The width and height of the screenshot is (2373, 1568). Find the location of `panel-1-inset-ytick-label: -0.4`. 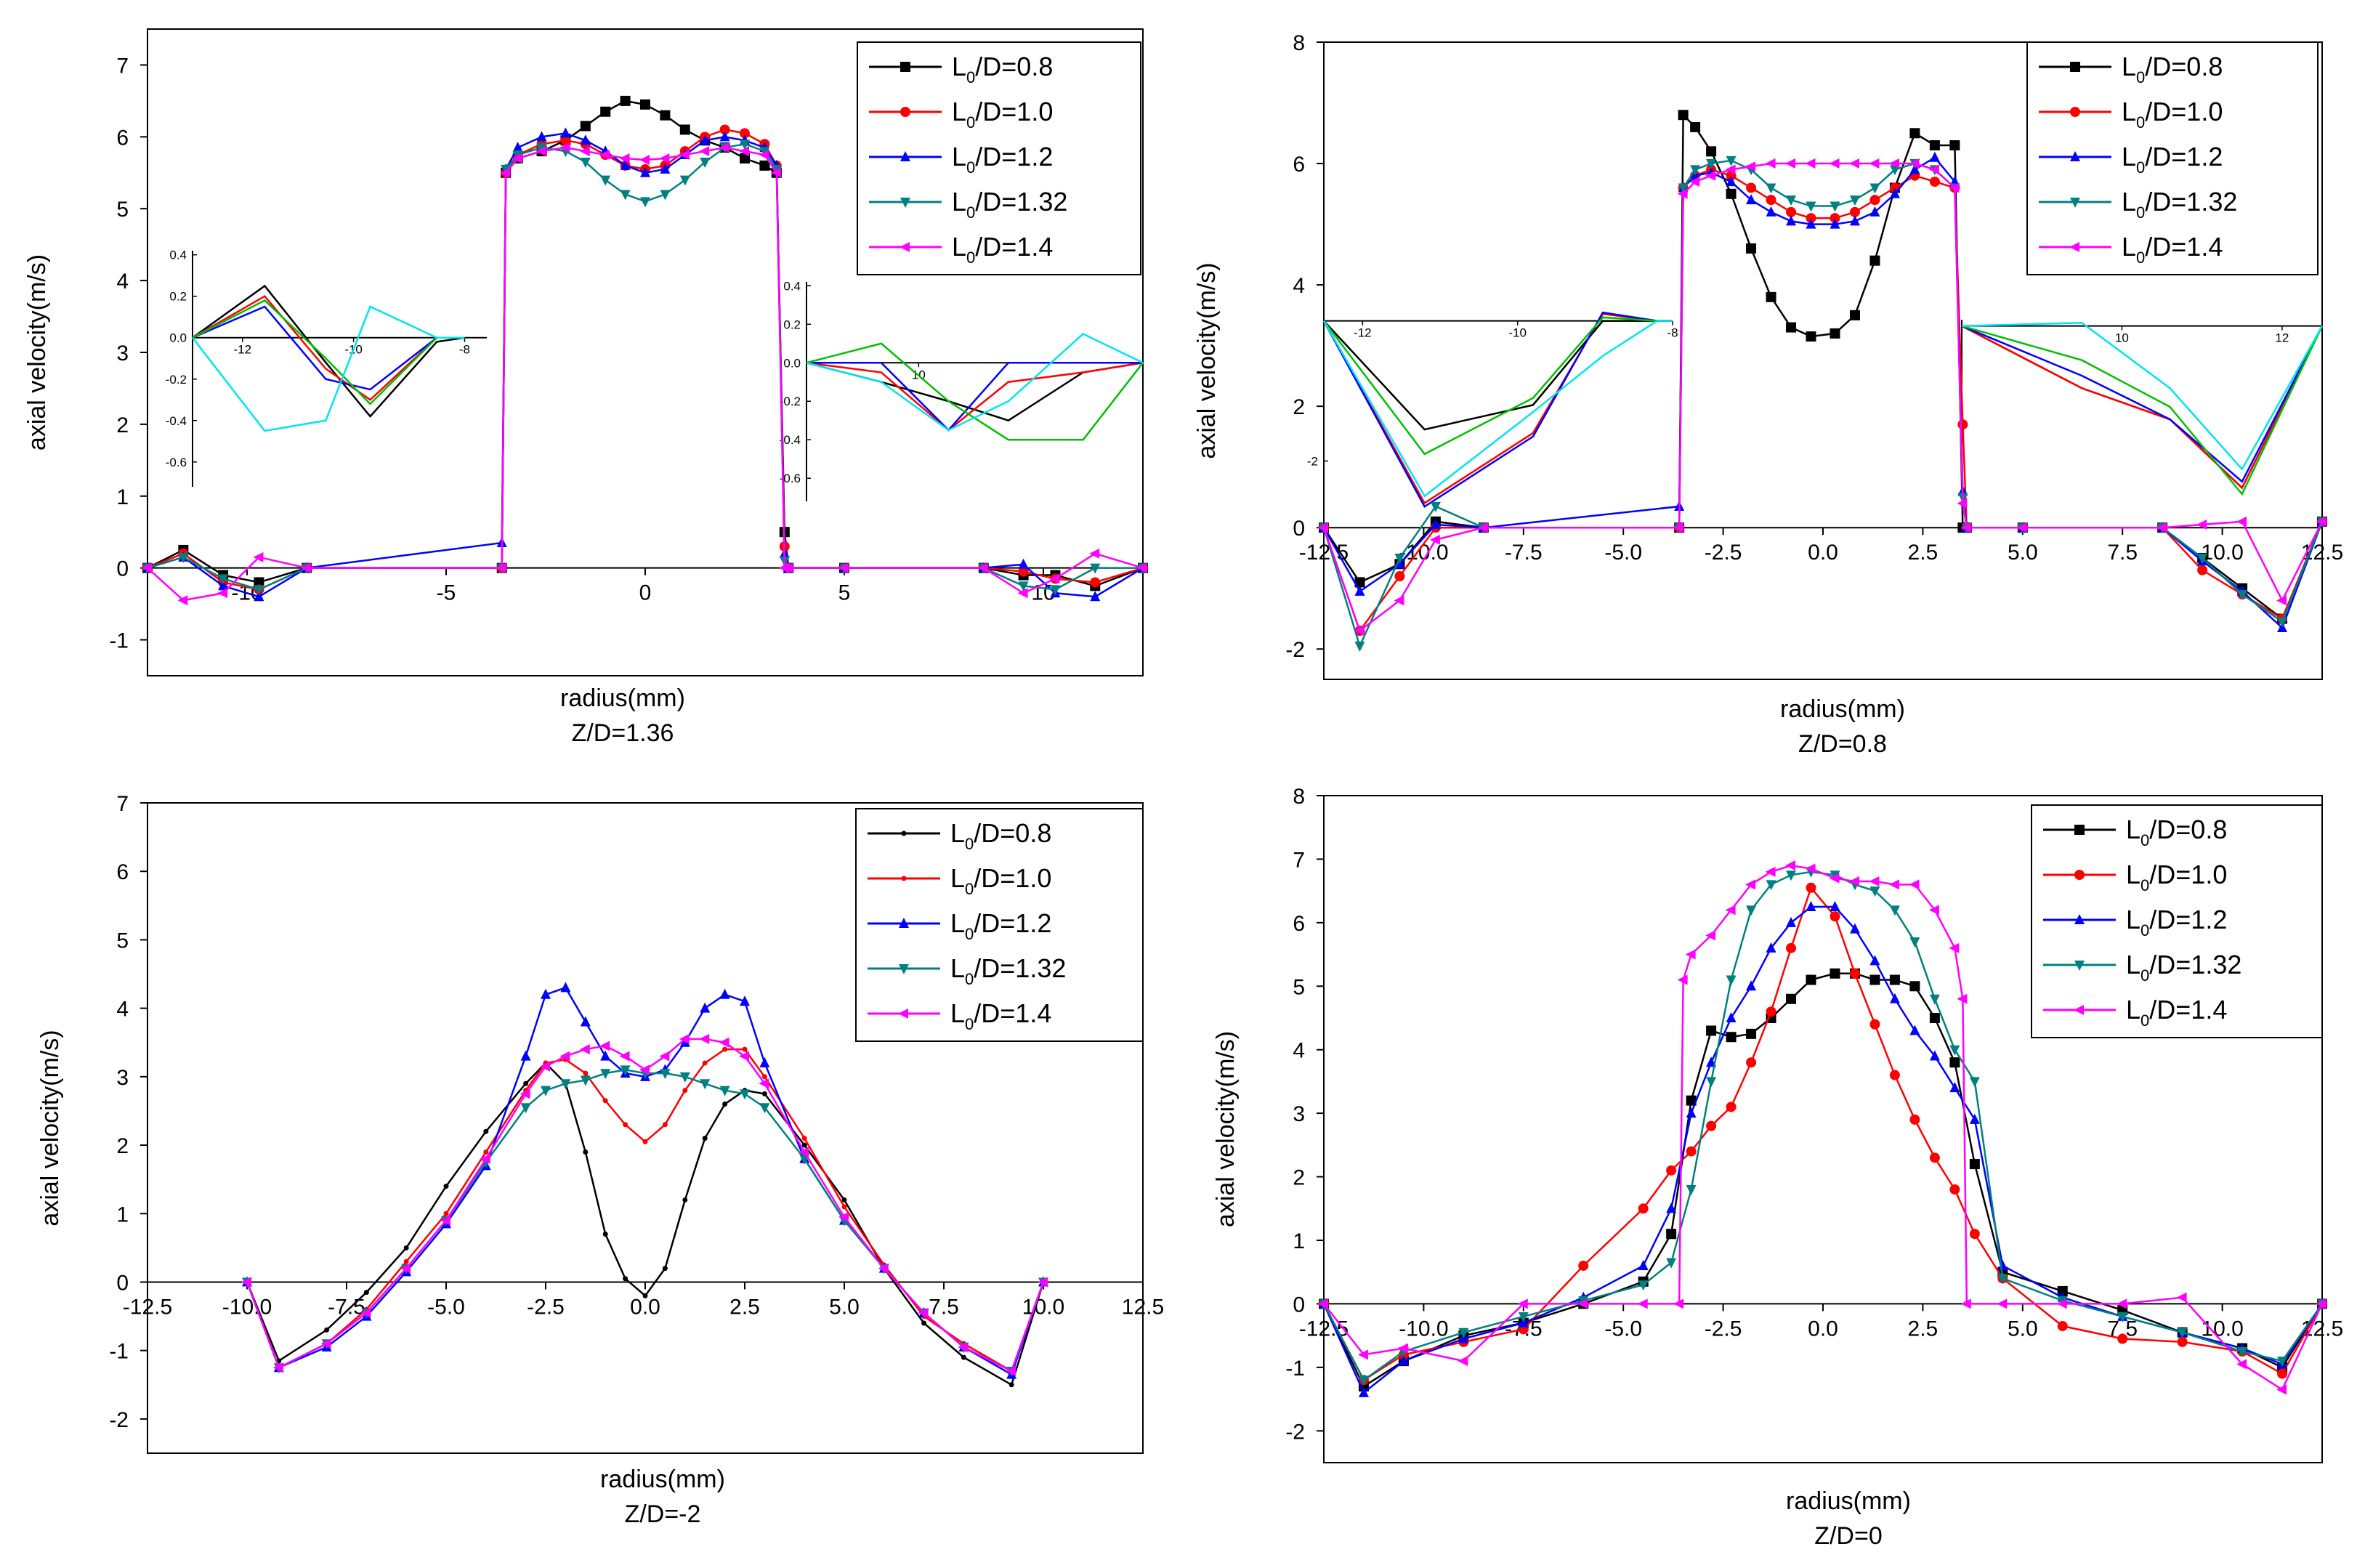

panel-1-inset-ytick-label: -0.4 is located at coordinates (176, 421).